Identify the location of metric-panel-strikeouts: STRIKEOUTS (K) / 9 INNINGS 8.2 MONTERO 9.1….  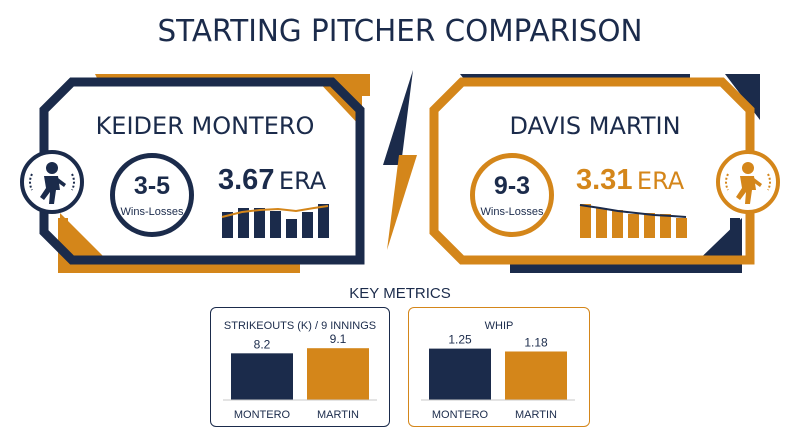
(300, 367).